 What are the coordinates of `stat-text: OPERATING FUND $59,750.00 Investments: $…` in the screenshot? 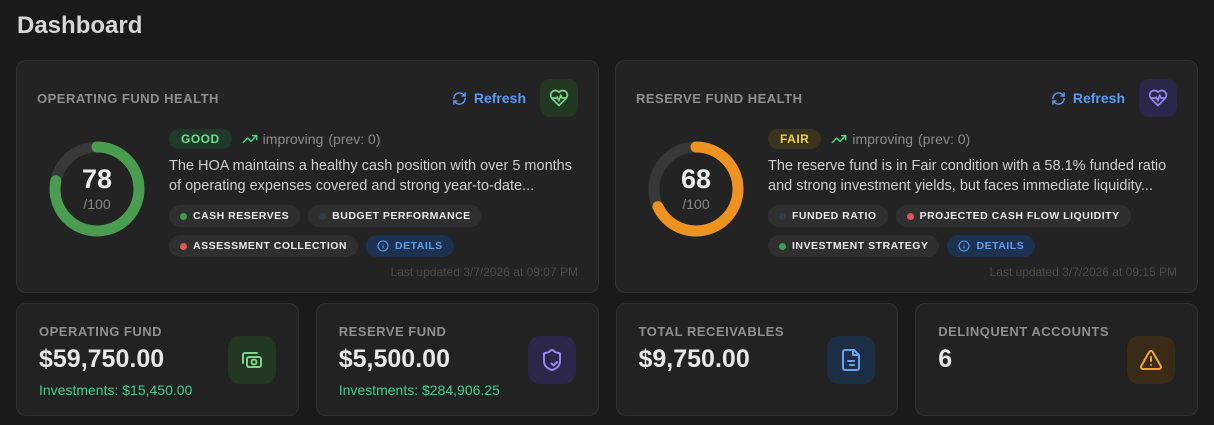 It's located at (116, 361).